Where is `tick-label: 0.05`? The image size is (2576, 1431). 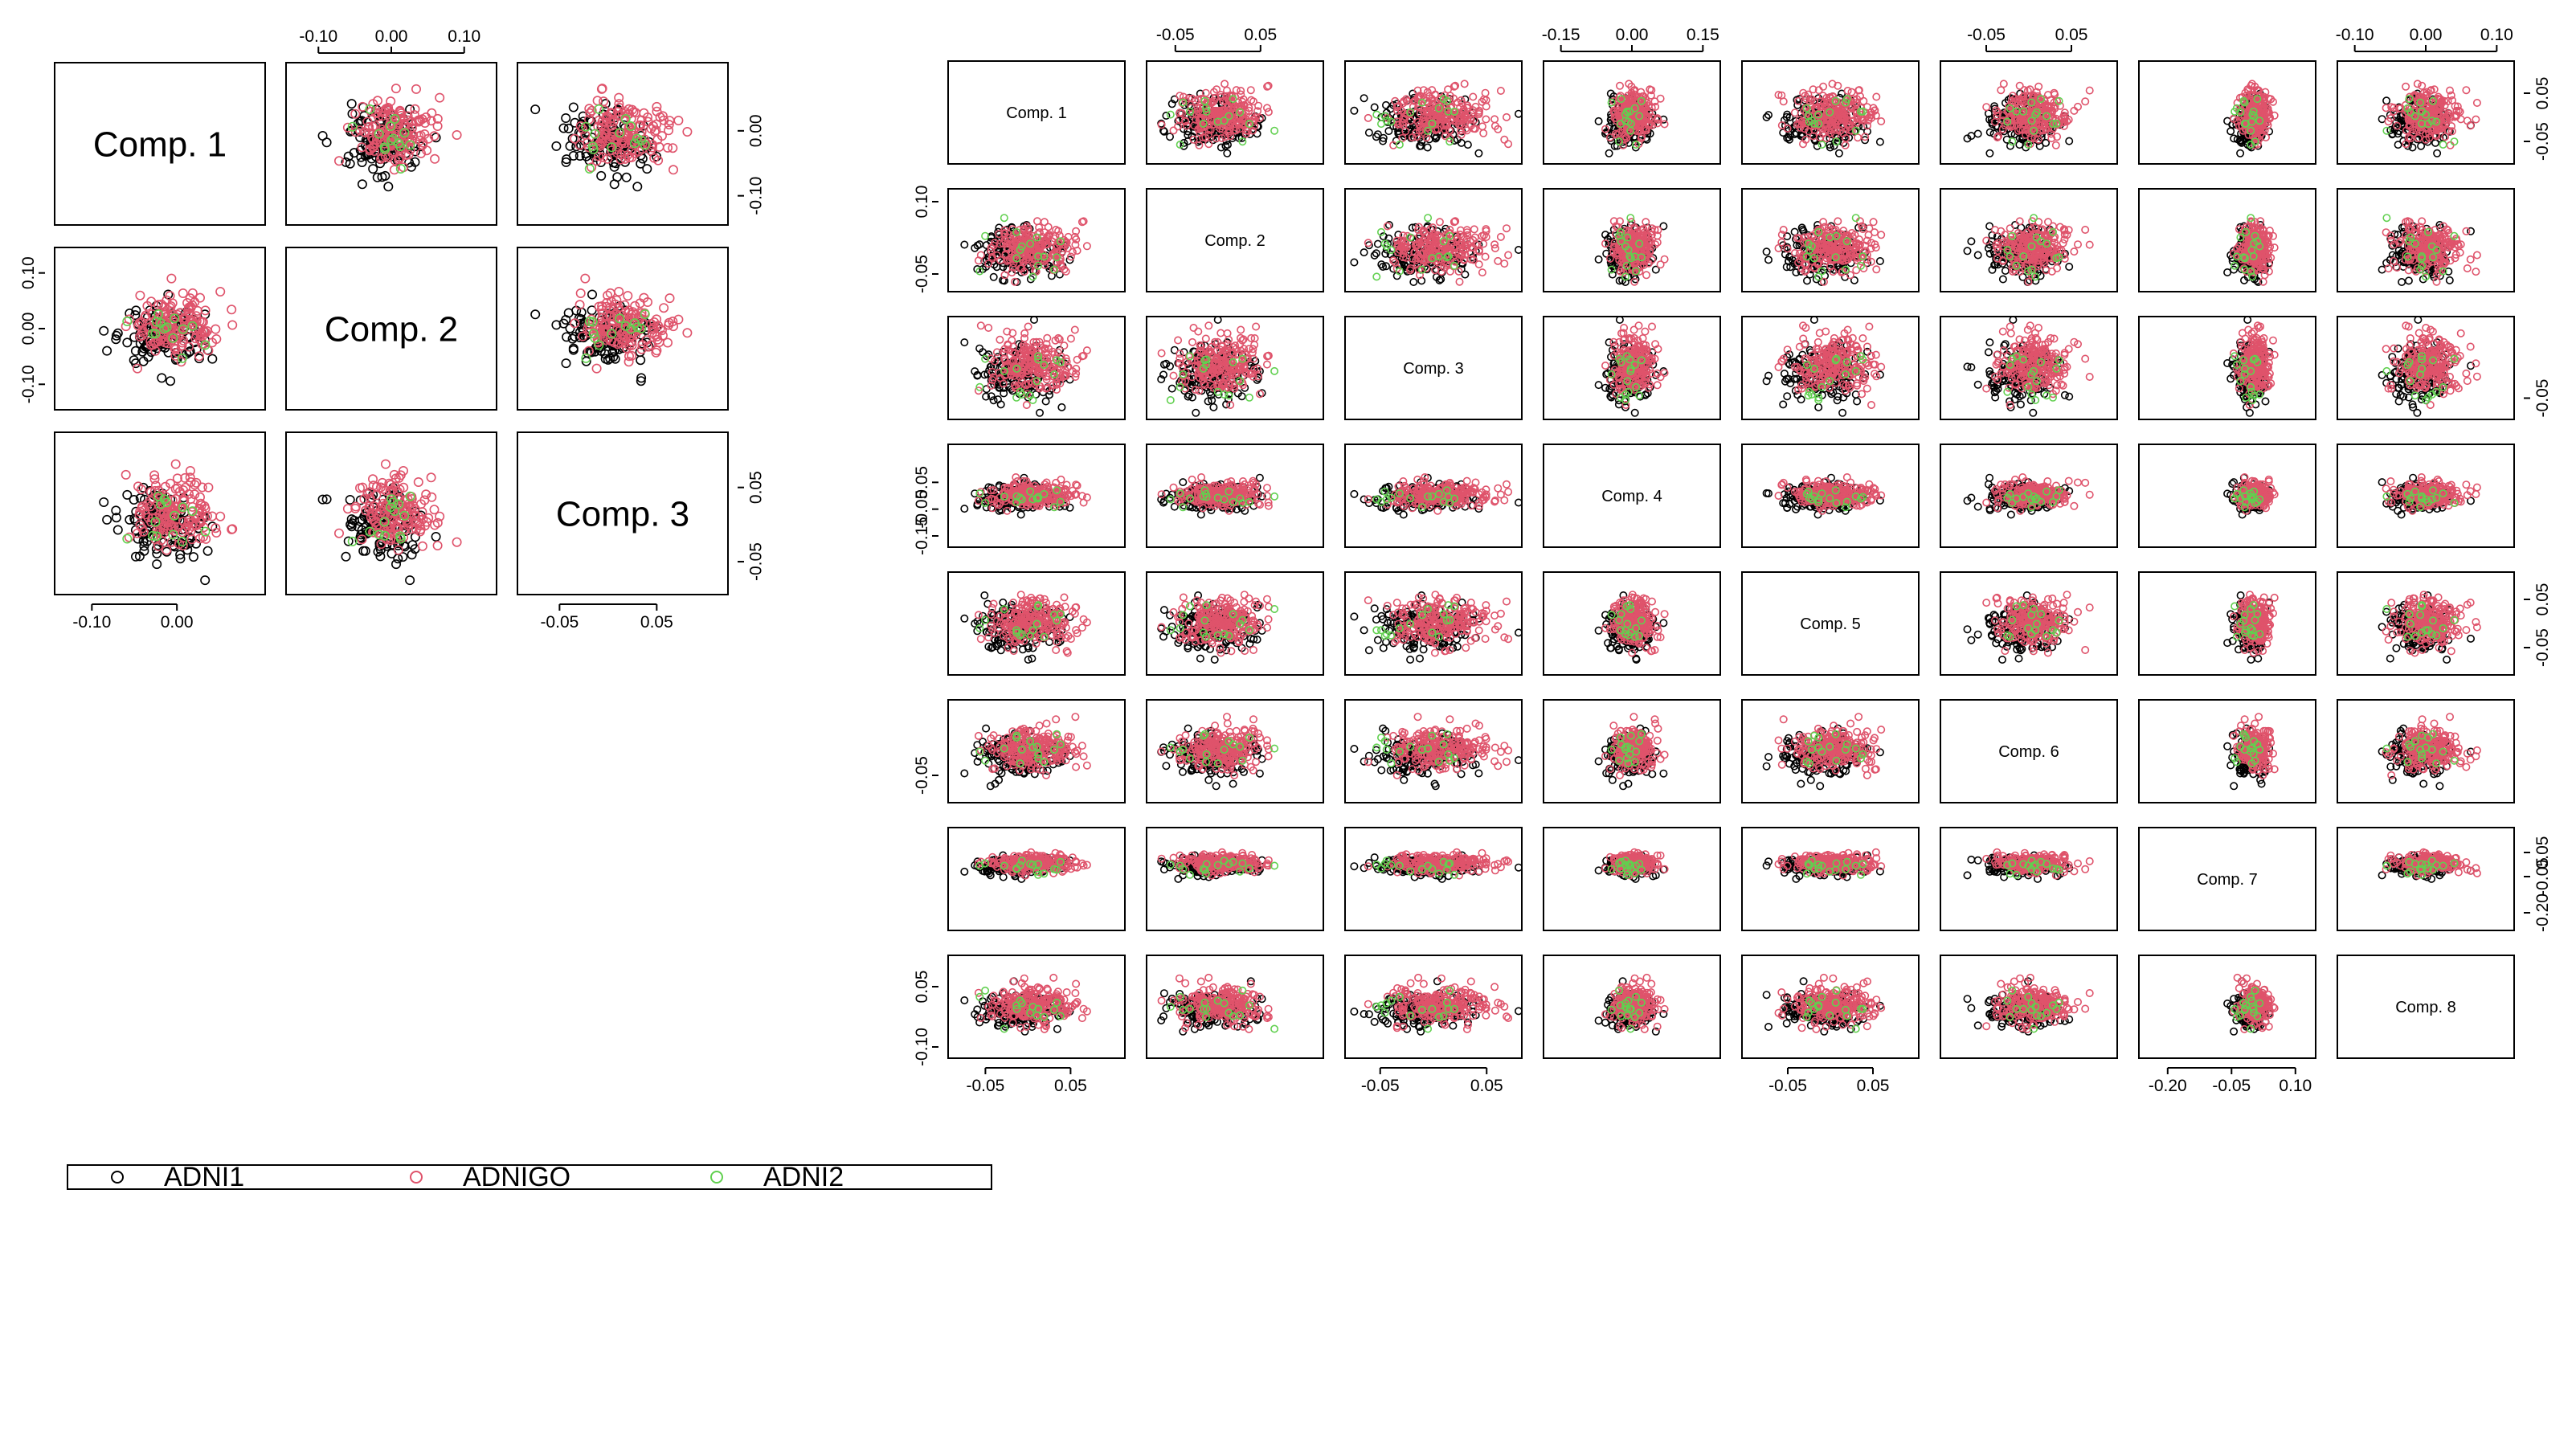 tick-label: 0.05 is located at coordinates (656, 622).